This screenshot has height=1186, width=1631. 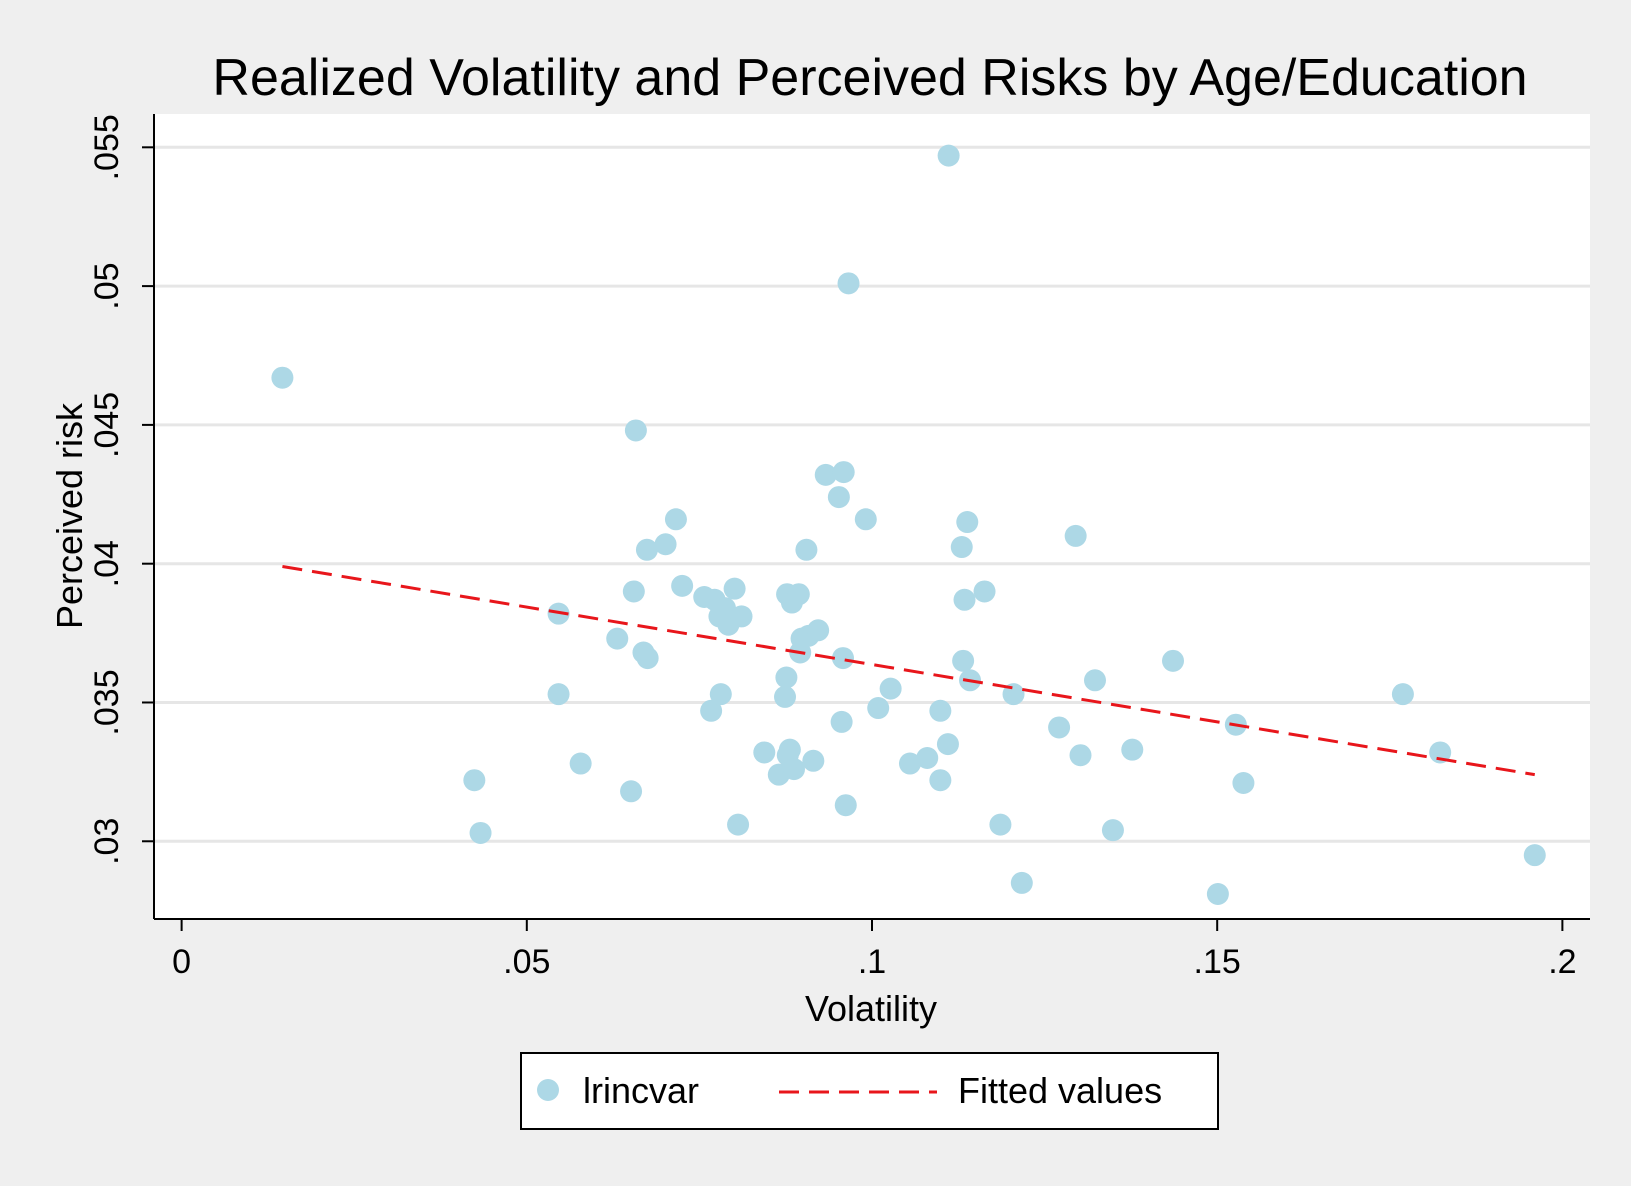 What do you see at coordinates (871, 1008) in the screenshot?
I see `x-axis-label: Volatility` at bounding box center [871, 1008].